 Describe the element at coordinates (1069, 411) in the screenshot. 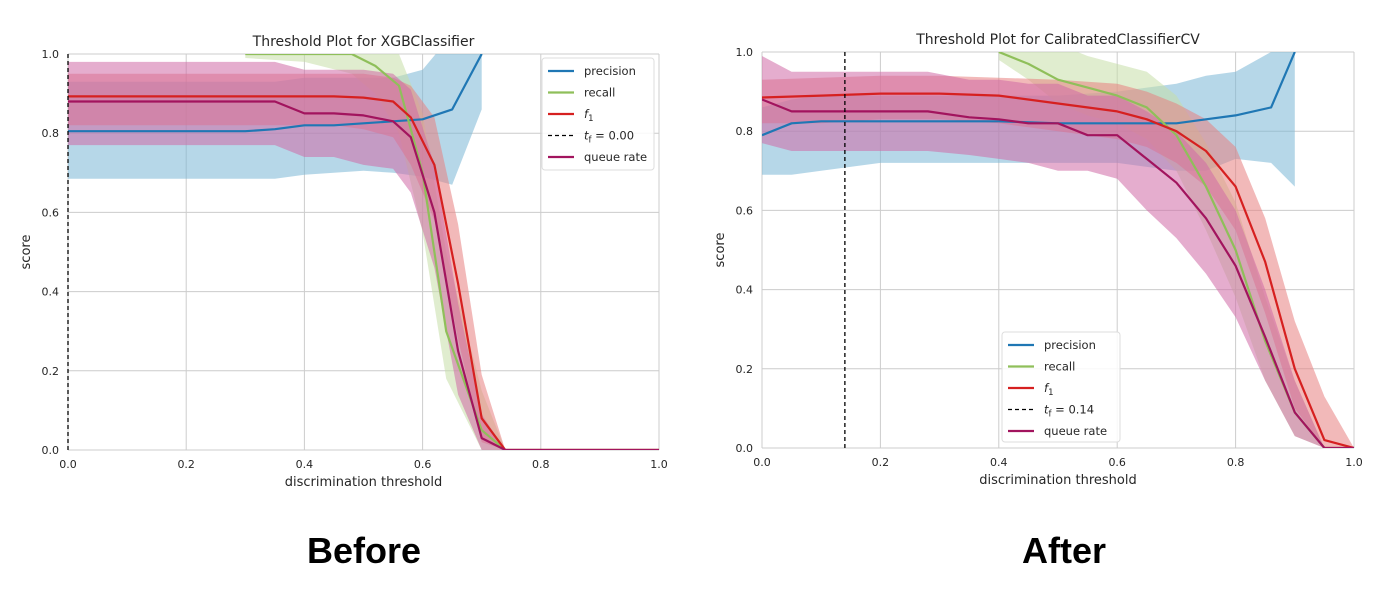

I see `legend-label-threshold: tf = 0.14` at that location.